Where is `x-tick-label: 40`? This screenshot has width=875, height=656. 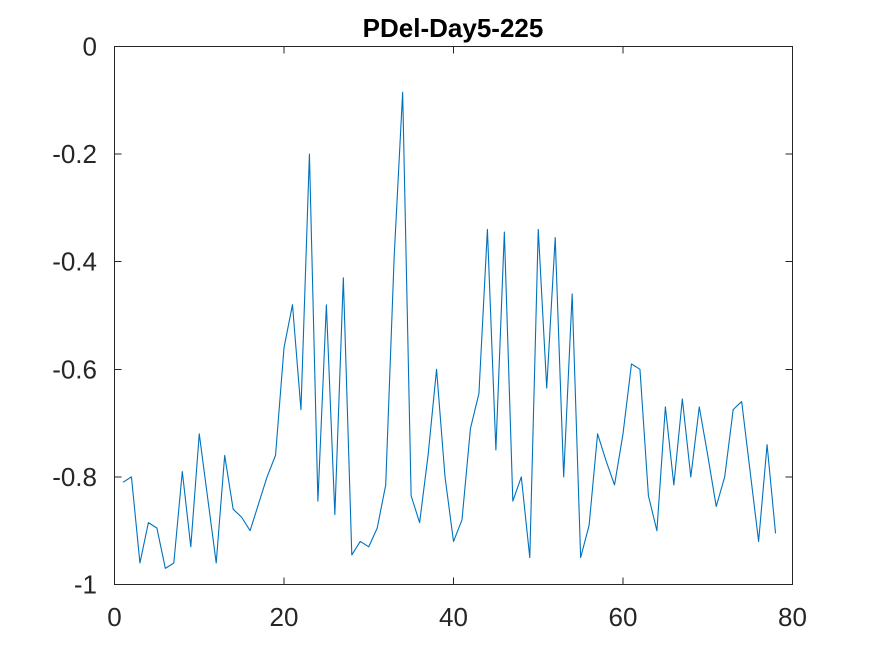
x-tick-label: 40 is located at coordinates (453, 617).